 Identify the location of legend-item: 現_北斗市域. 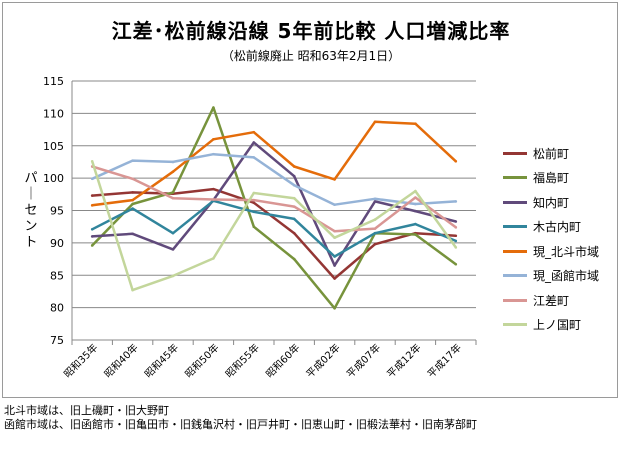
(560, 251).